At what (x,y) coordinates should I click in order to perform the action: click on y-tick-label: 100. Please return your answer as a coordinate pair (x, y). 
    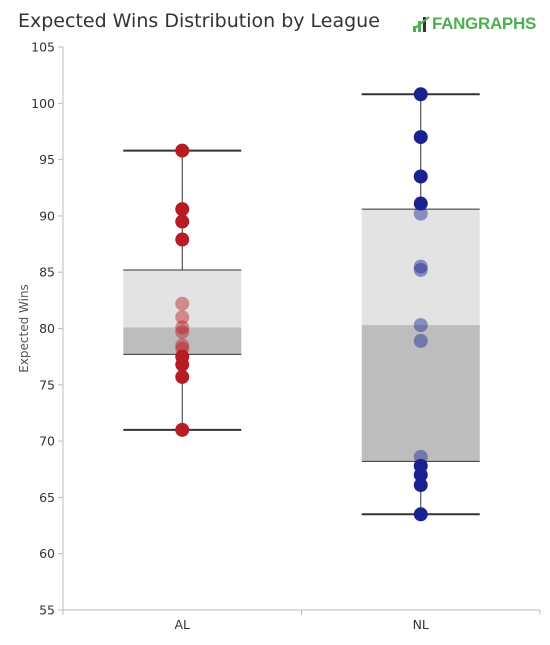
    Looking at the image, I should click on (43, 103).